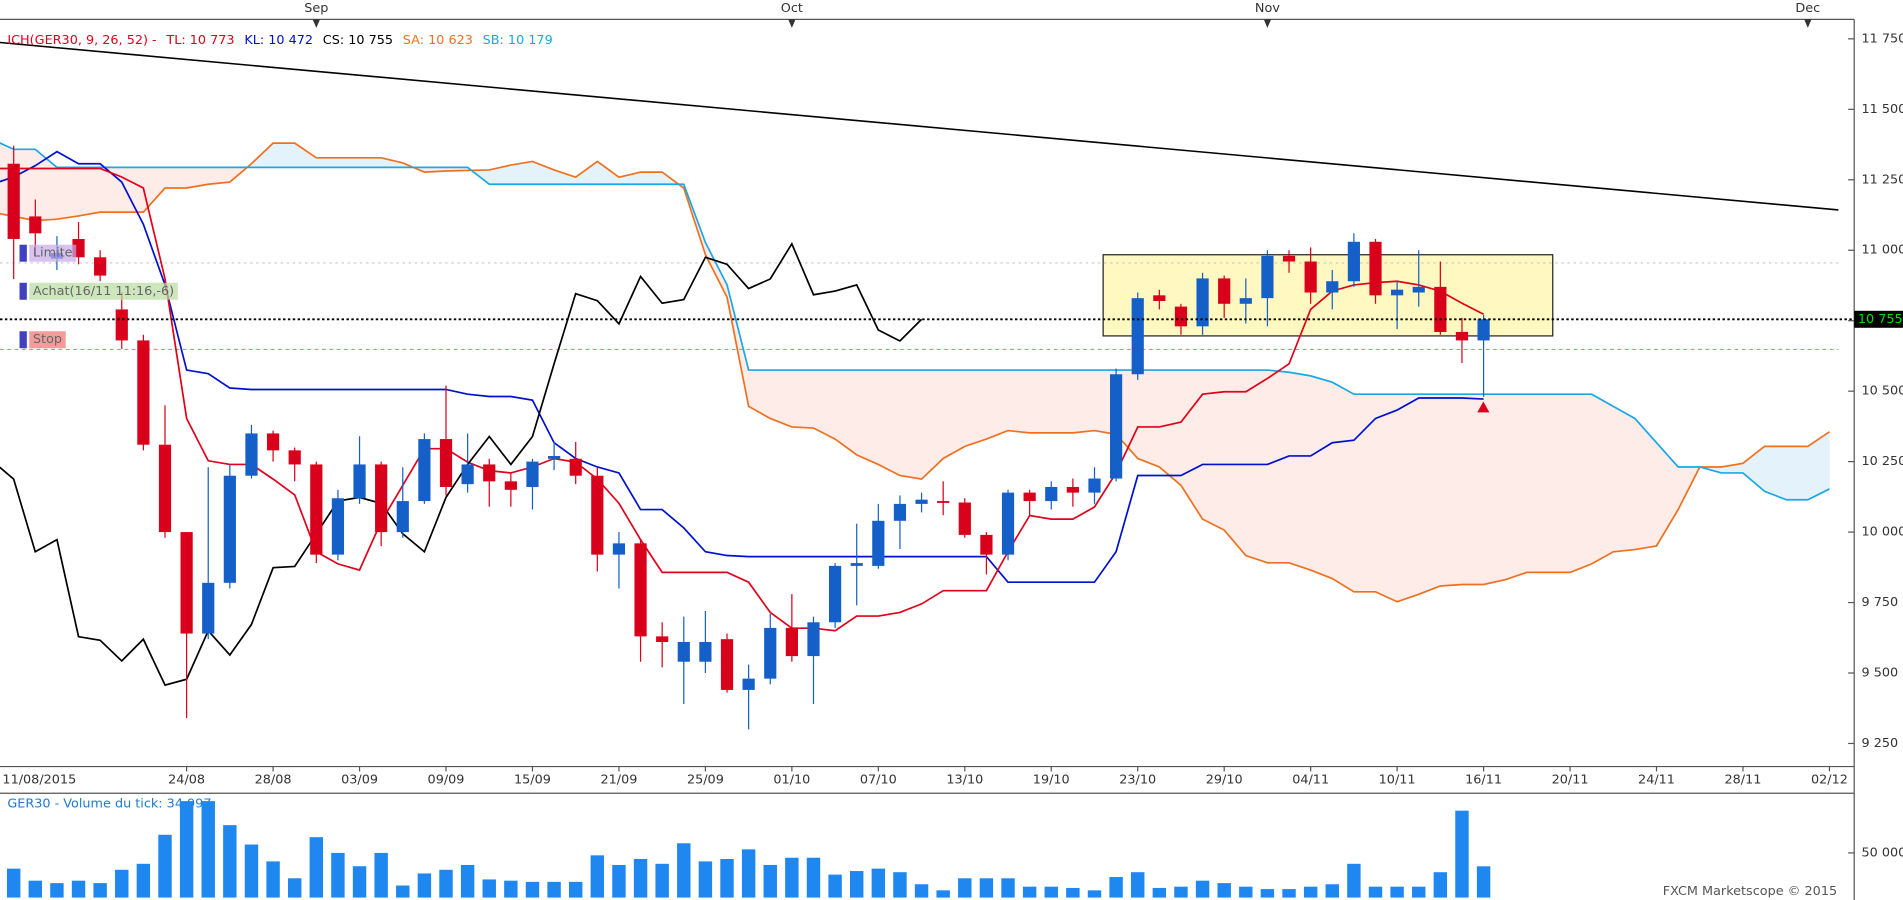 Image resolution: width=1903 pixels, height=900 pixels. Describe the element at coordinates (1882, 38) in the screenshot. I see `y-tick-label: 11 750` at that location.